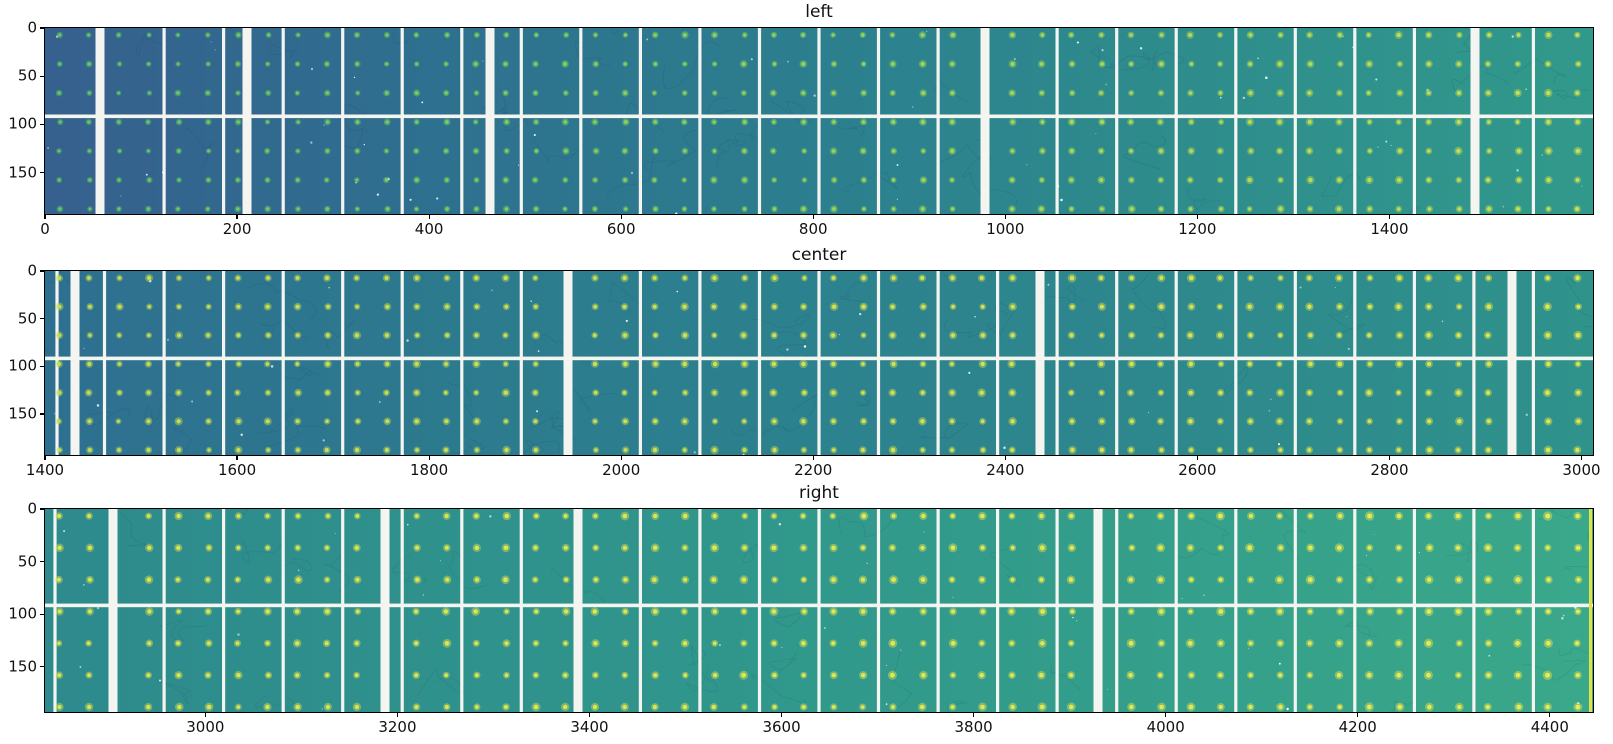  Describe the element at coordinates (1197, 470) in the screenshot. I see `x-tick-label: 2600` at that location.